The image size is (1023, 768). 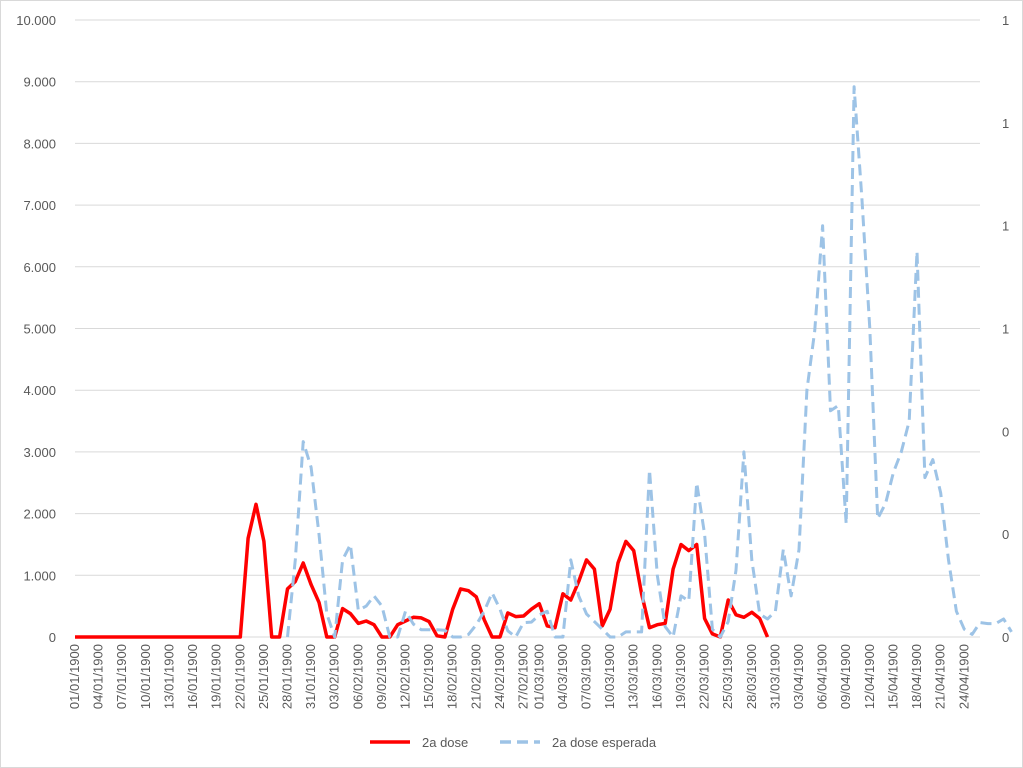 I want to click on x-tick-label: 10/01/1900, so click(x=145, y=676).